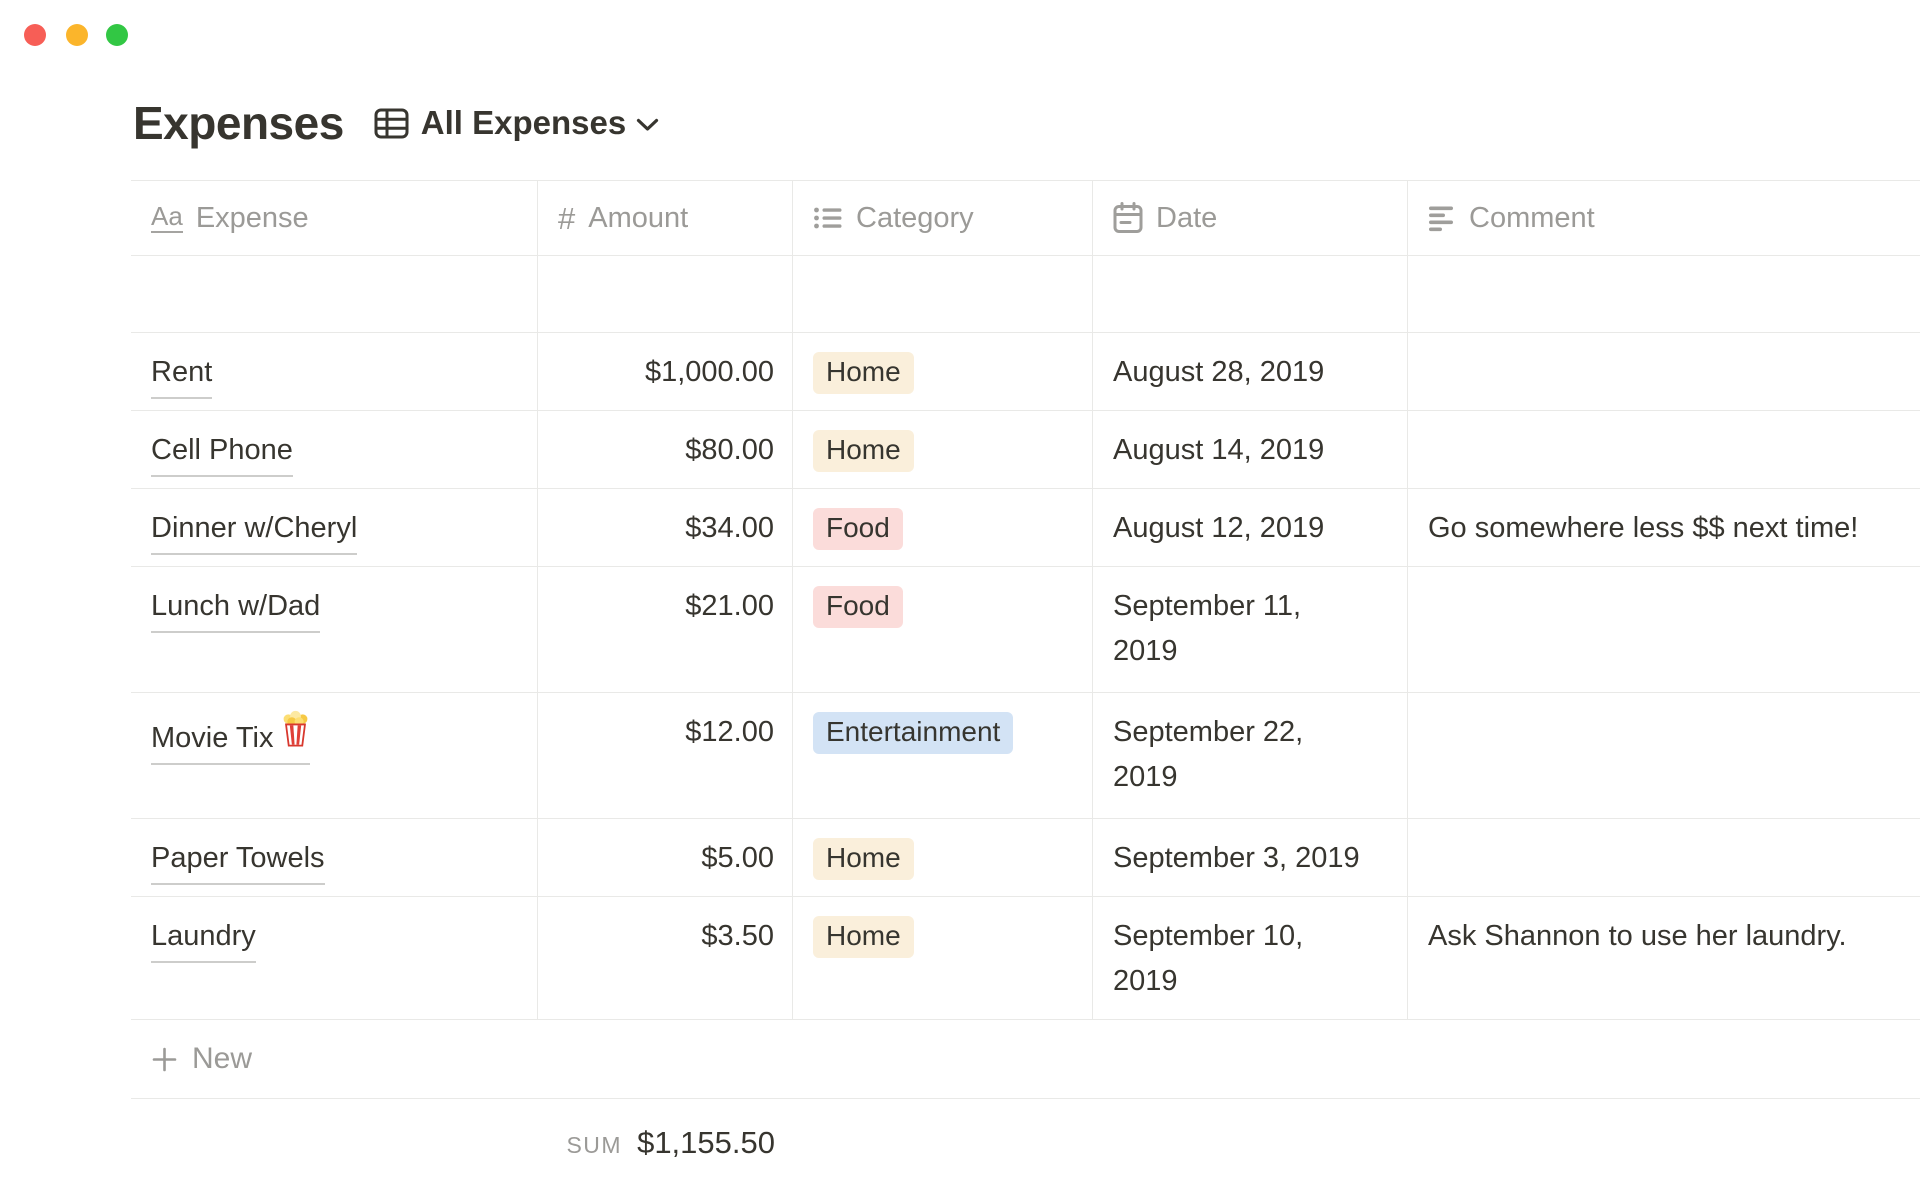  What do you see at coordinates (523, 122) in the screenshot?
I see `view-name: All Expenses` at bounding box center [523, 122].